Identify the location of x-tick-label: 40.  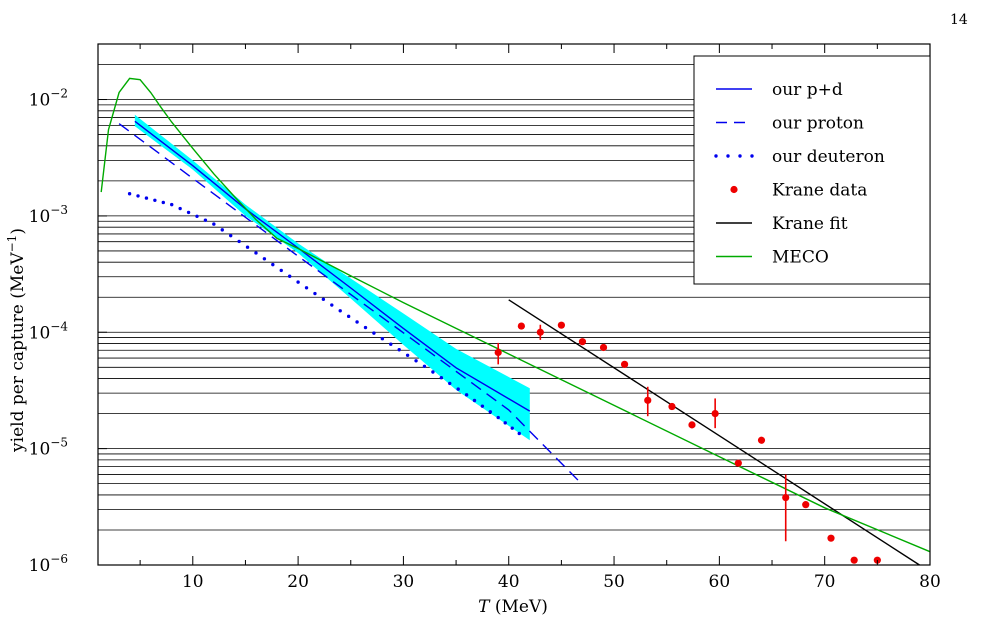
(509, 582).